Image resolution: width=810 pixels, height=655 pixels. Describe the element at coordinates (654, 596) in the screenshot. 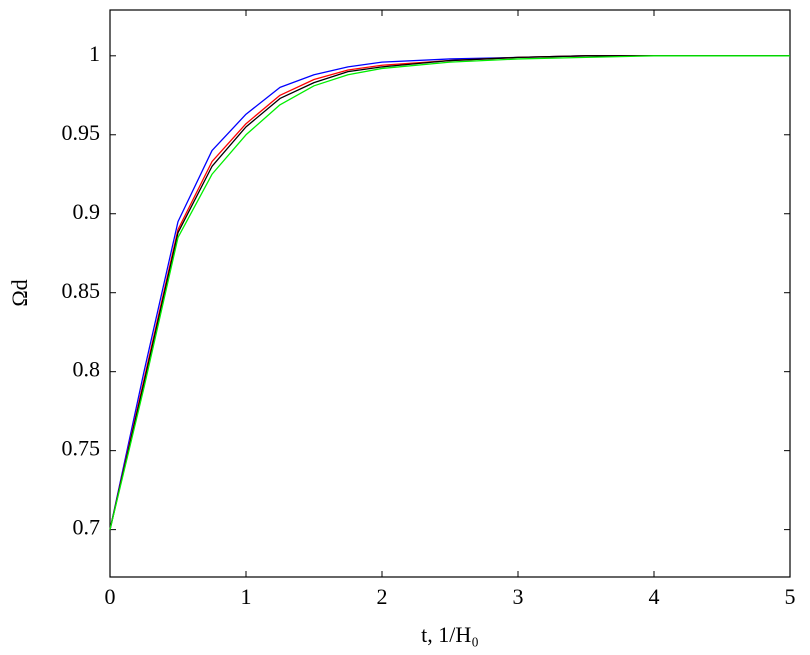

I see `x-tick-label: 4` at that location.